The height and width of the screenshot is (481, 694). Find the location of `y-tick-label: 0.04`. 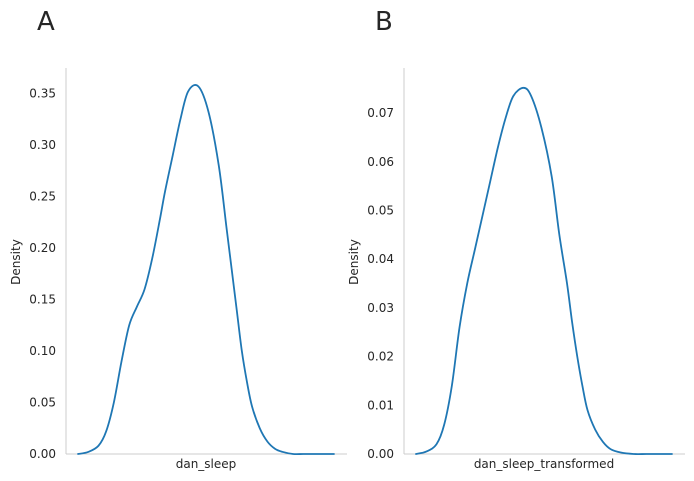

y-tick-label: 0.04 is located at coordinates (380, 259).